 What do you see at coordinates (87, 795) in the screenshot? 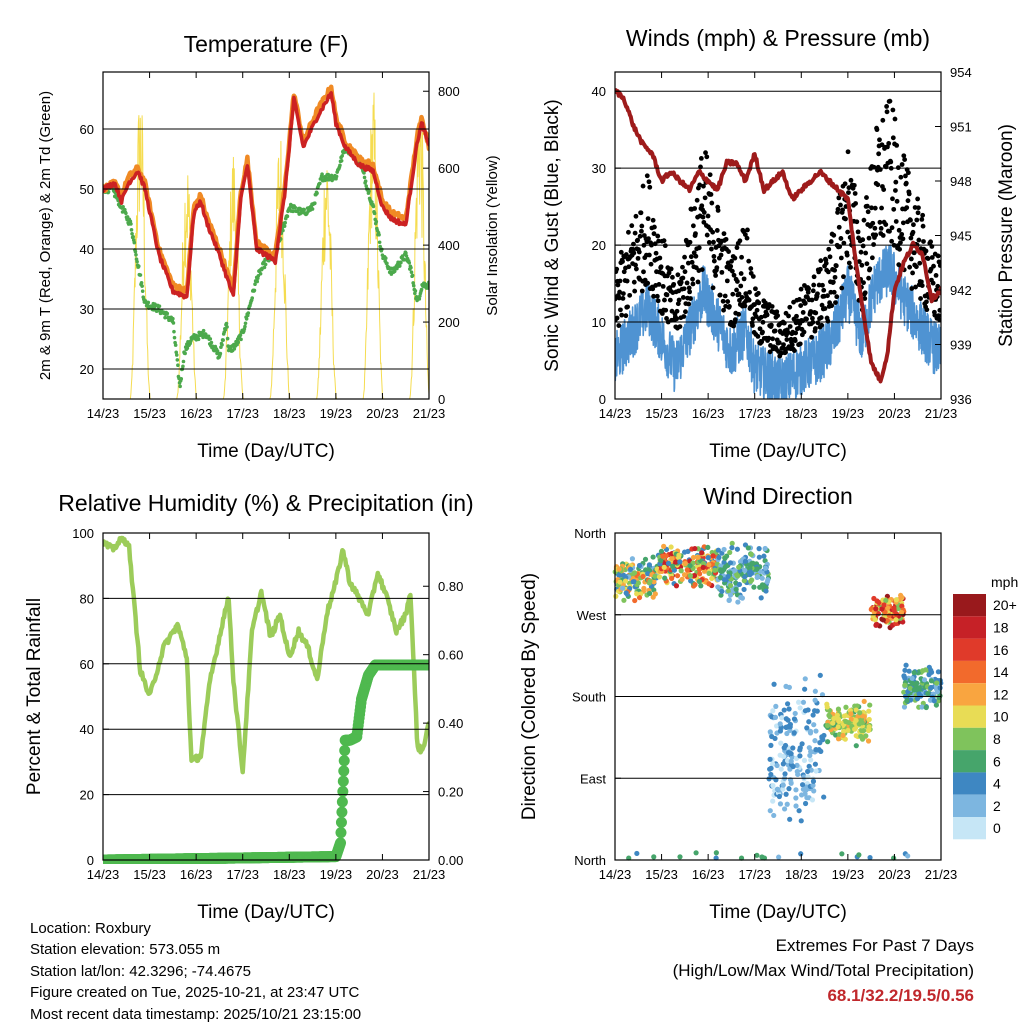
I see `y-tick-label: 20` at bounding box center [87, 795].